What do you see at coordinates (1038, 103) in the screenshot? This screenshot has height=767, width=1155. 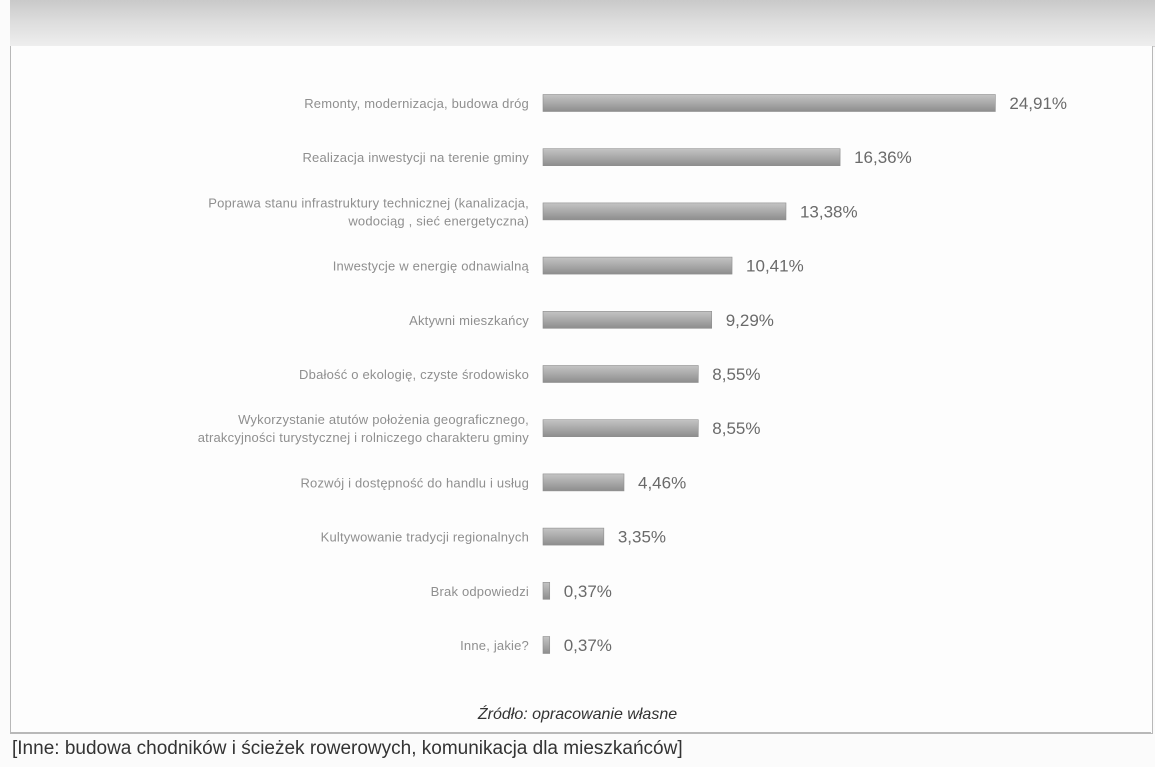 I see `value-label-0: 24,91%` at bounding box center [1038, 103].